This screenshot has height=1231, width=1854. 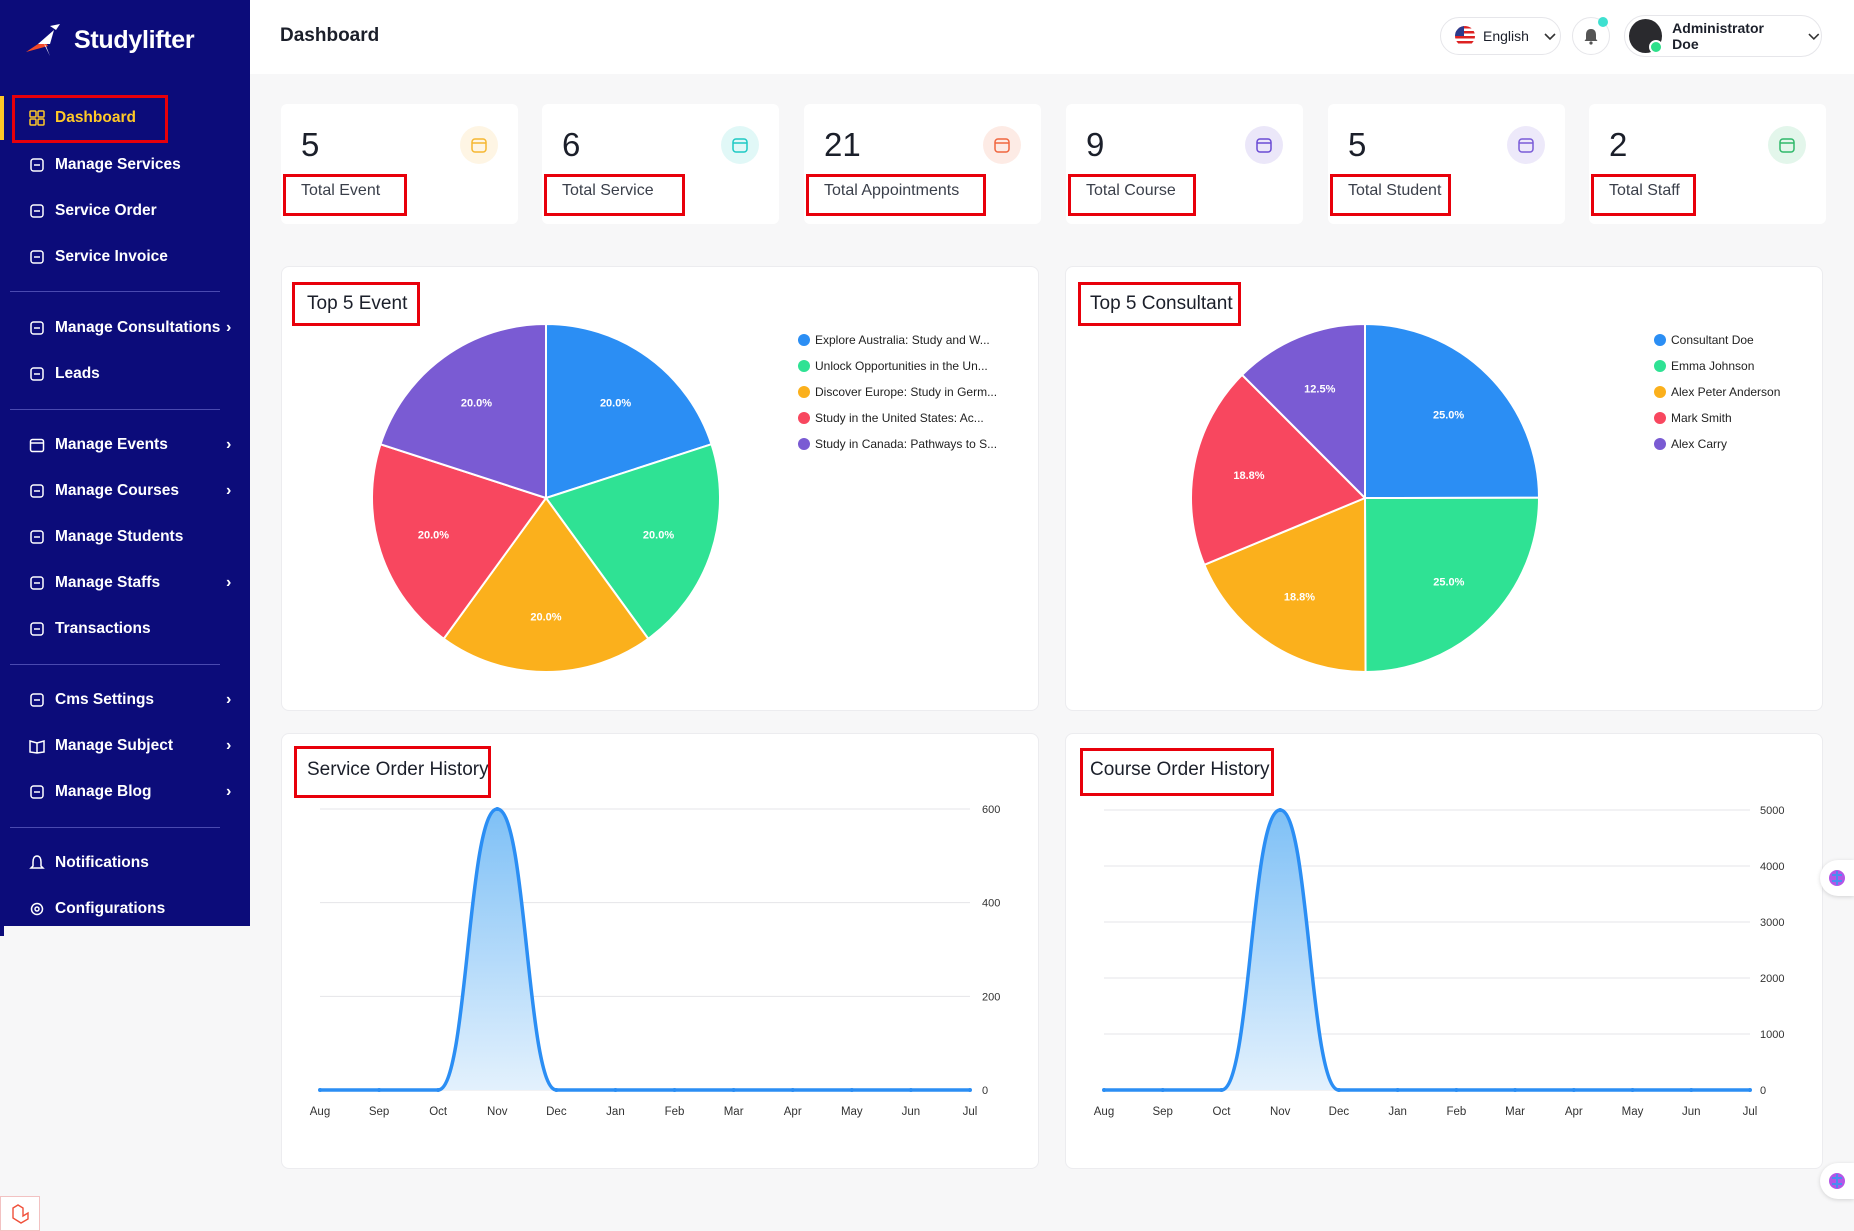 What do you see at coordinates (1446, 164) in the screenshot?
I see `stat-card: 5 Total Student` at bounding box center [1446, 164].